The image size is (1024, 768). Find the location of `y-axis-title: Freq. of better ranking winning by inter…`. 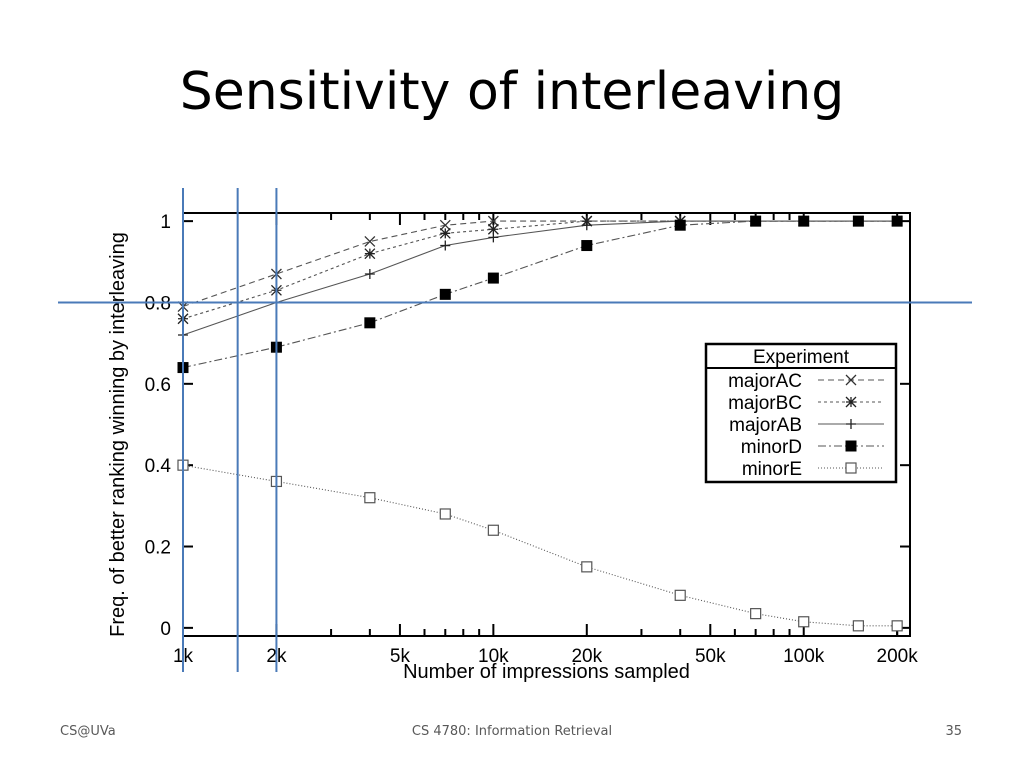

y-axis-title: Freq. of better ranking winning by inter… is located at coordinates (118, 434).